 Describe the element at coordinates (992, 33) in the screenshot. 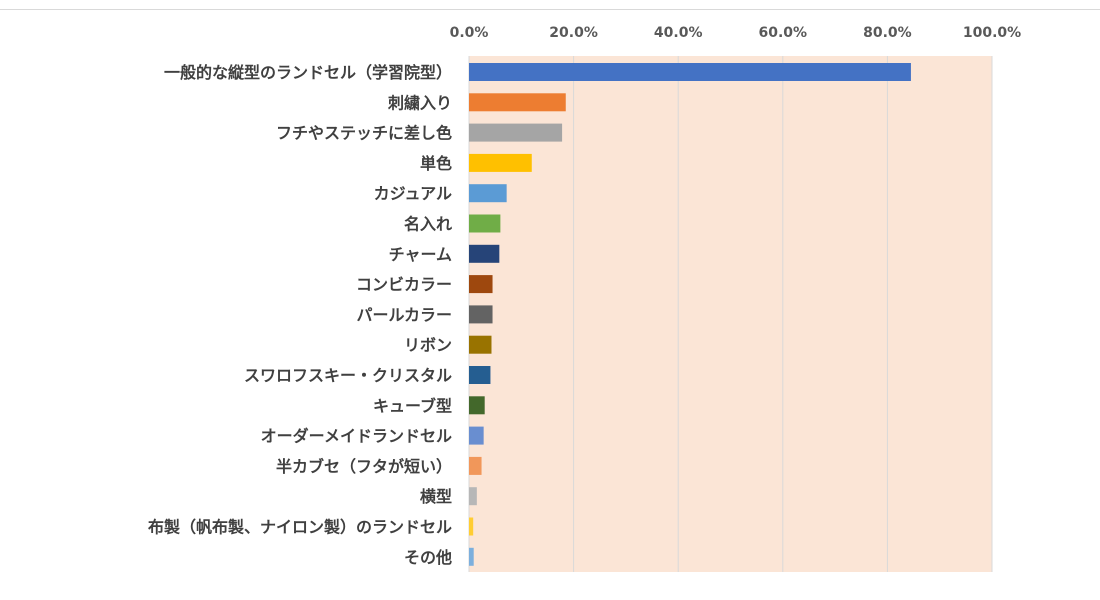

I see `x-tick-label: 100.0%` at that location.